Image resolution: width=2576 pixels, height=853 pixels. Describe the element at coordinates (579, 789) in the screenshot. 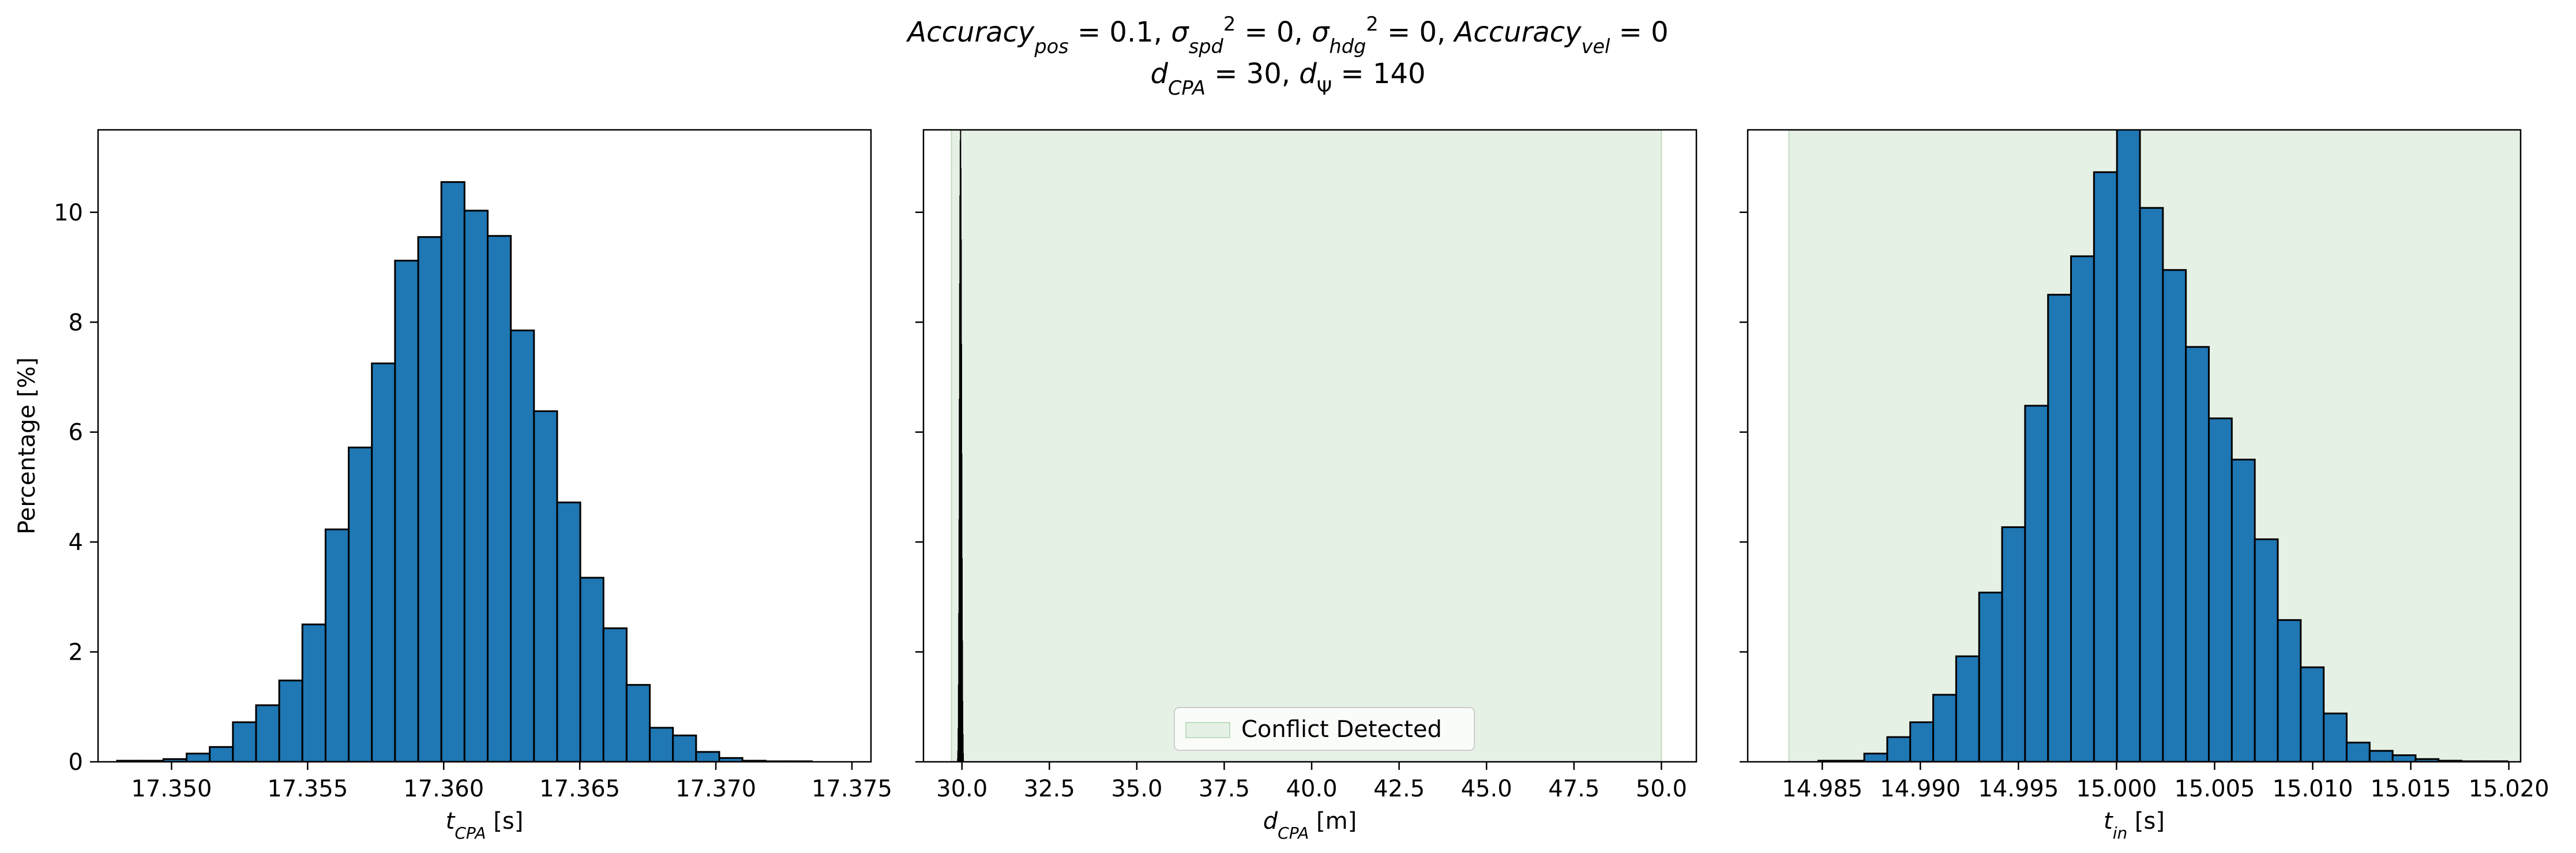

I see `x-tick-label: 17.365` at that location.